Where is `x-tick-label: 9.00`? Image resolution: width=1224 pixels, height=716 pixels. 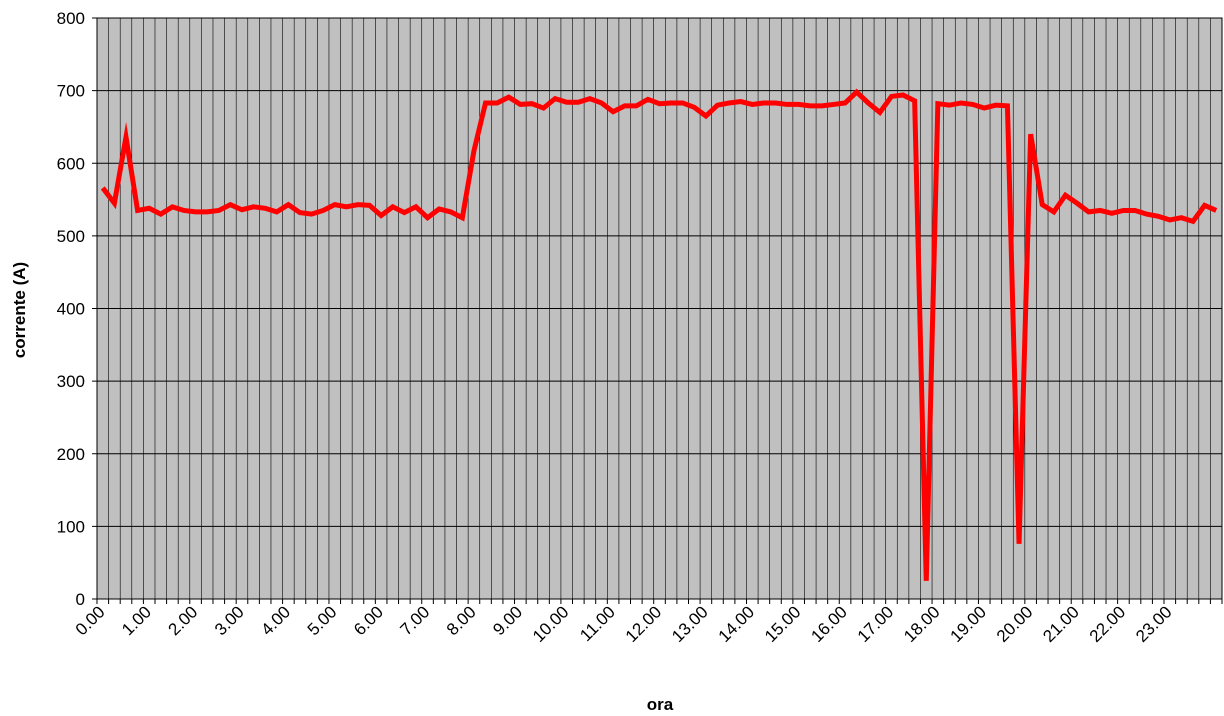
x-tick-label: 9.00 is located at coordinates (507, 620).